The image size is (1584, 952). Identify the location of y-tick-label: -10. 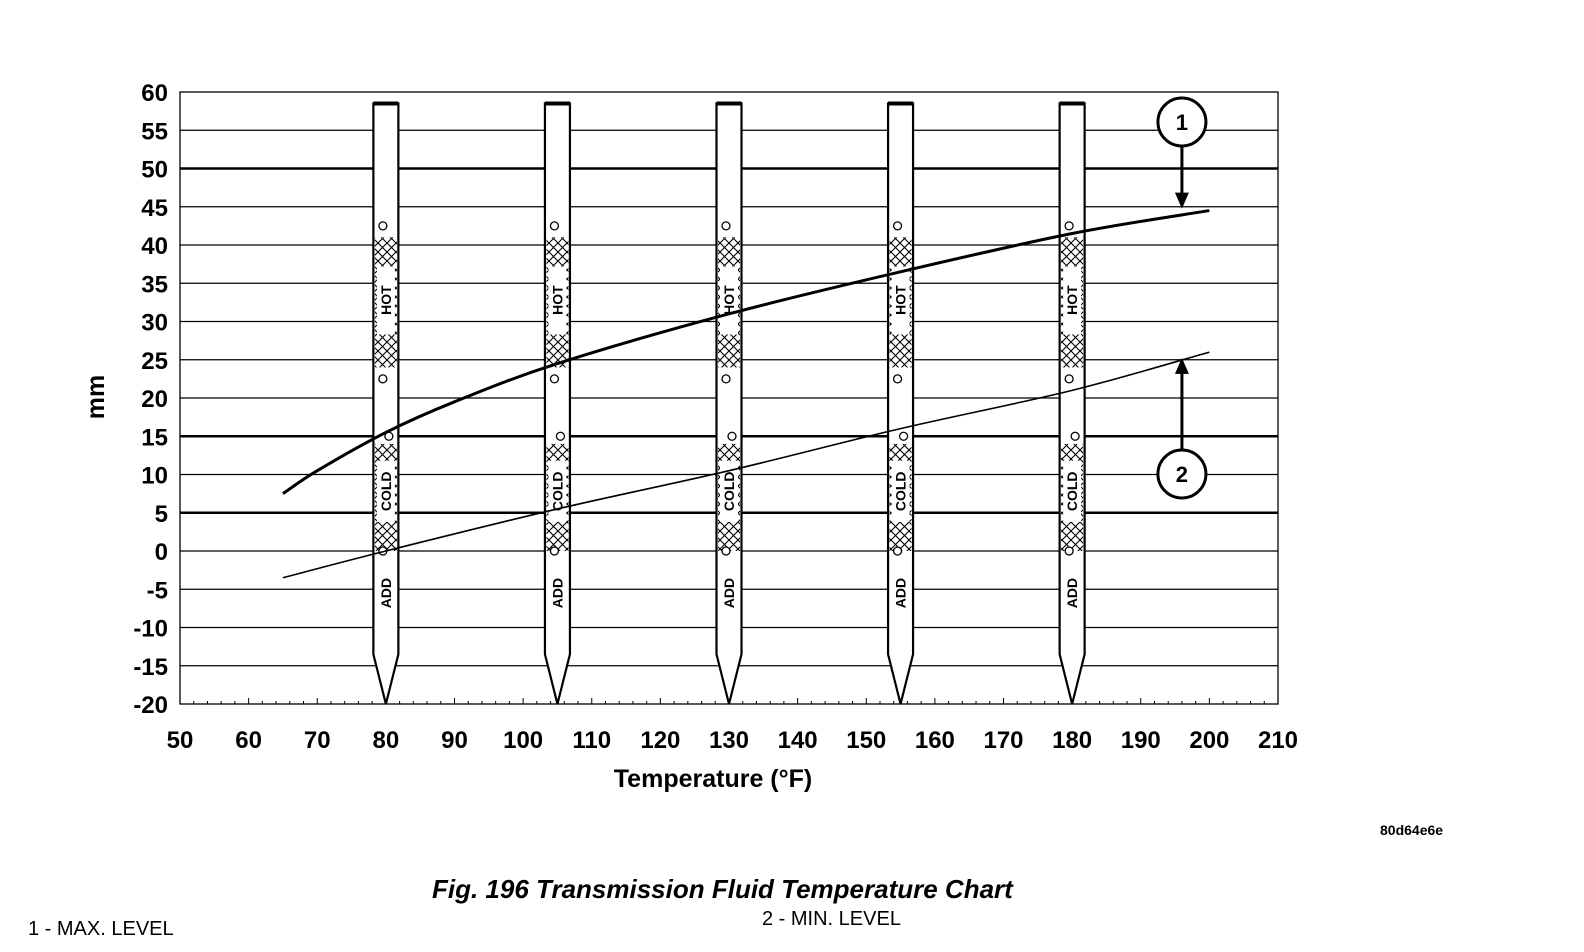
(150, 629).